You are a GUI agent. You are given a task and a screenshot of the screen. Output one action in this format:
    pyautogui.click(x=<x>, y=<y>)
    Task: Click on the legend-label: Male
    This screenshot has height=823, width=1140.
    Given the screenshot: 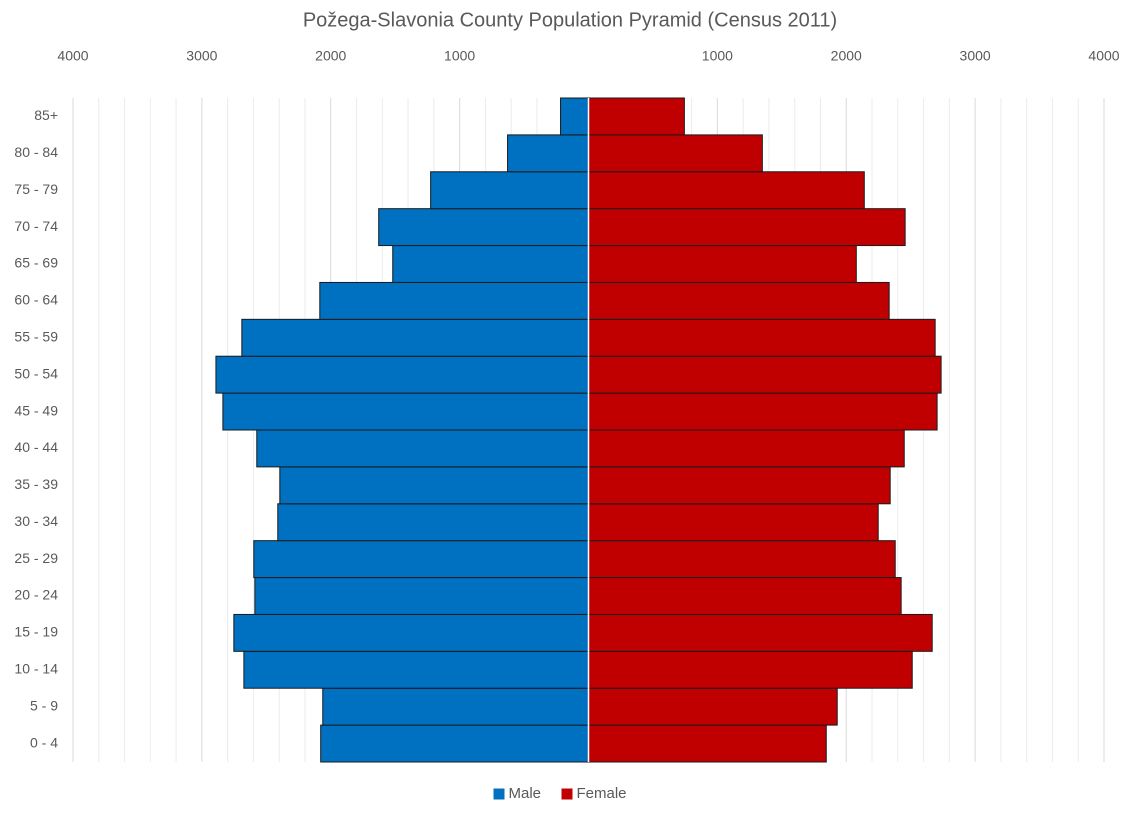 What is the action you would take?
    pyautogui.click(x=525, y=793)
    